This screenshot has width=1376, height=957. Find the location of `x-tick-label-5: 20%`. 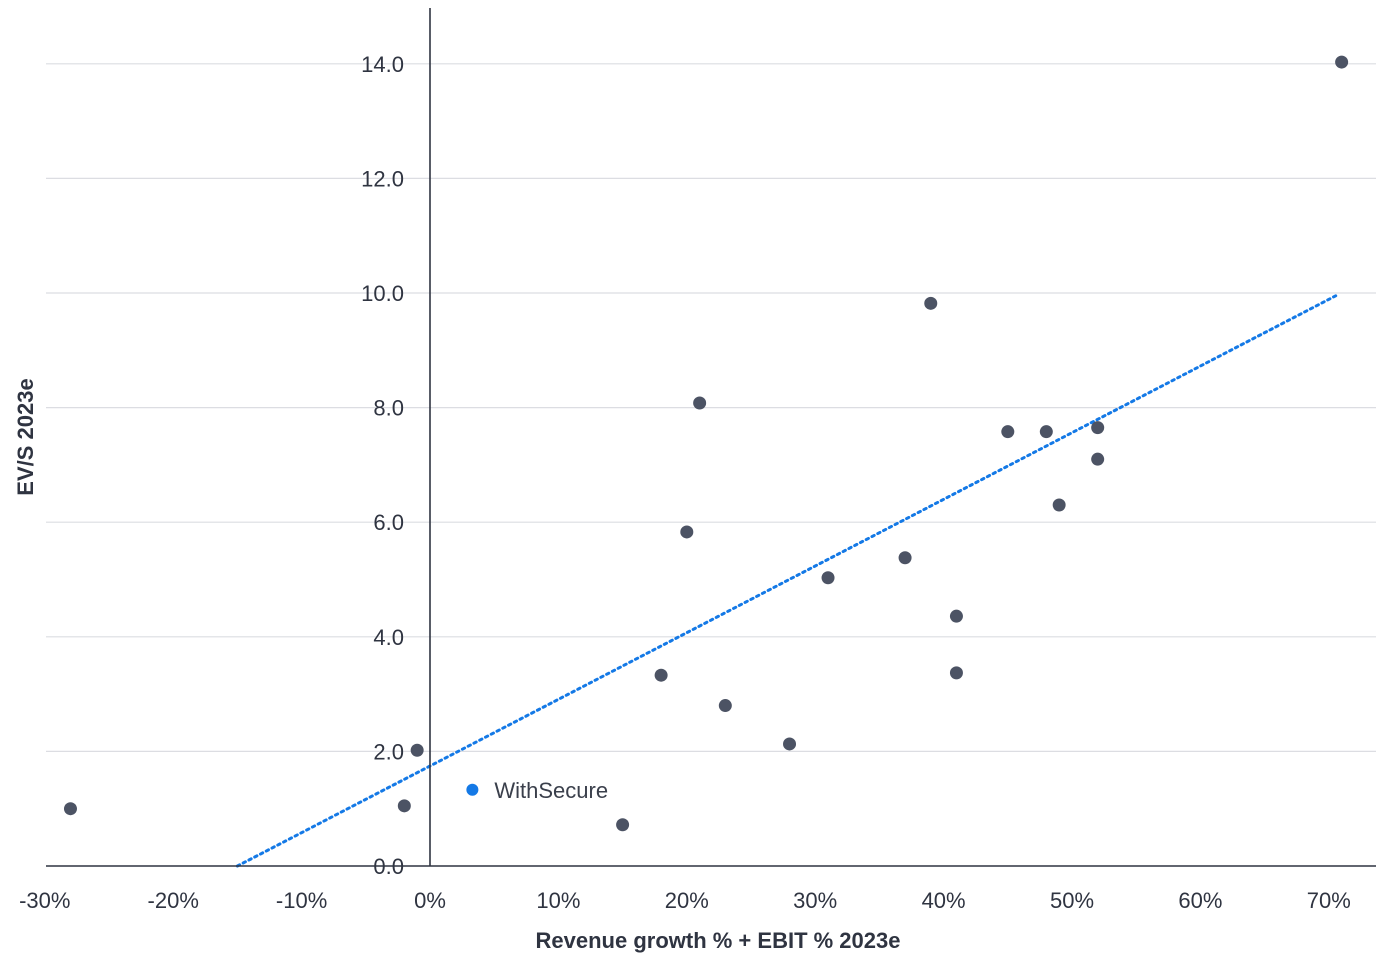

x-tick-label-5: 20% is located at coordinates (687, 900).